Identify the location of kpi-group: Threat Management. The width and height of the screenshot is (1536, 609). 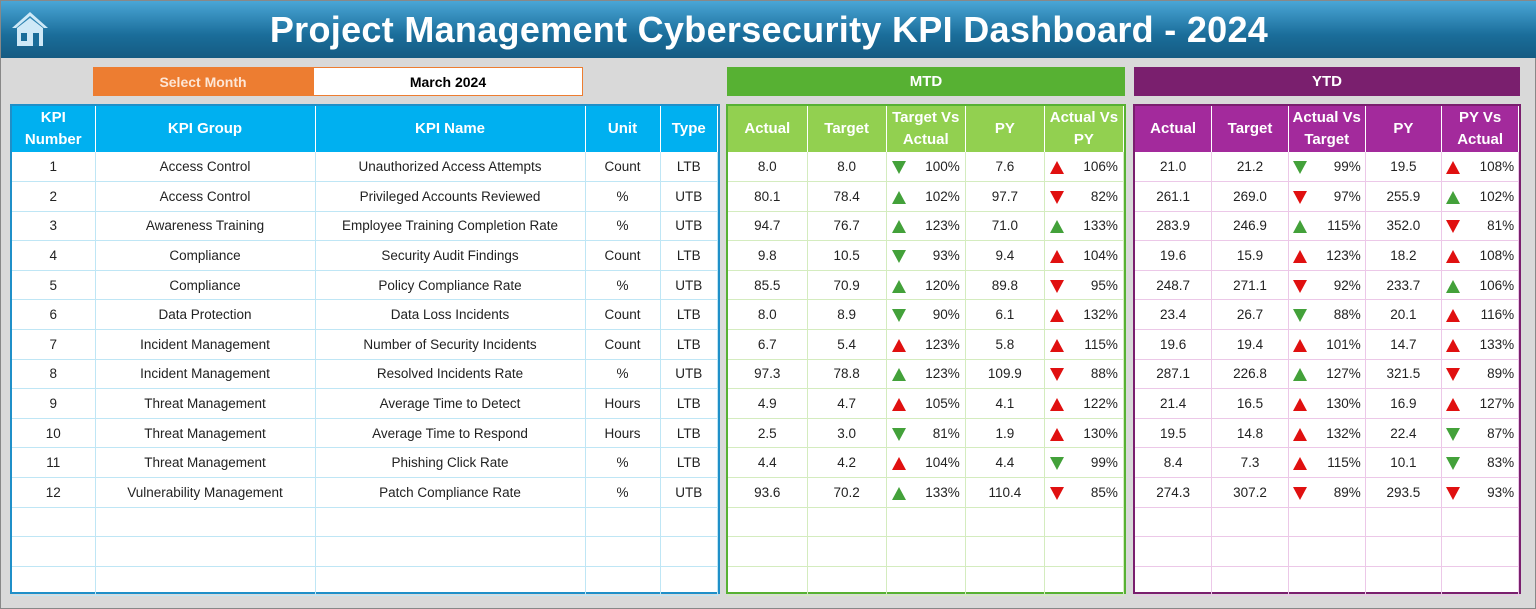
(205, 403).